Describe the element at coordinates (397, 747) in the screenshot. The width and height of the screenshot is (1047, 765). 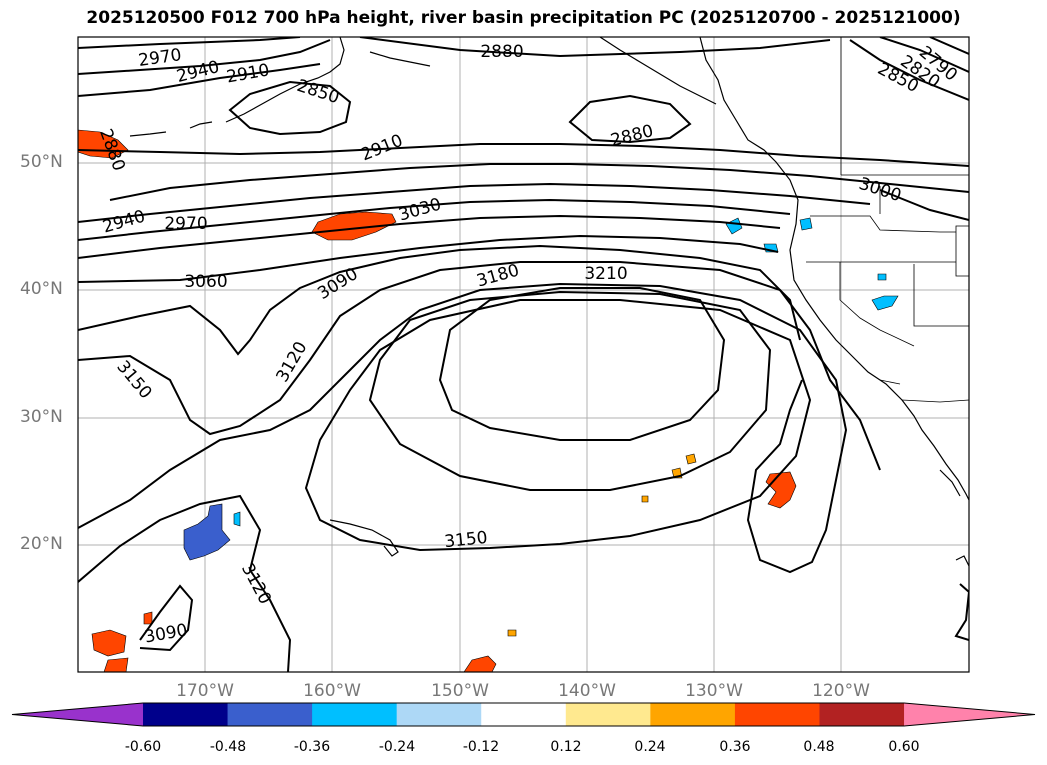
I see `colorbar-tick: -0.24` at that location.